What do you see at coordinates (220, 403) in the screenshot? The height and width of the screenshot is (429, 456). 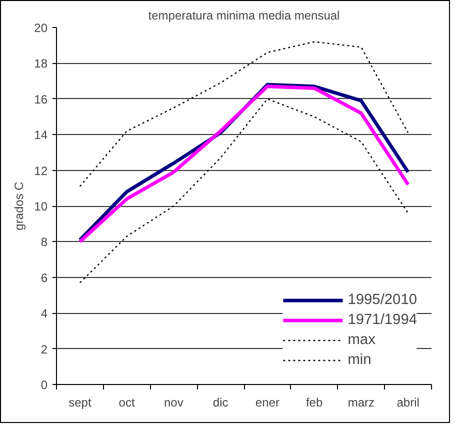 I see `x-tick-label: dic` at bounding box center [220, 403].